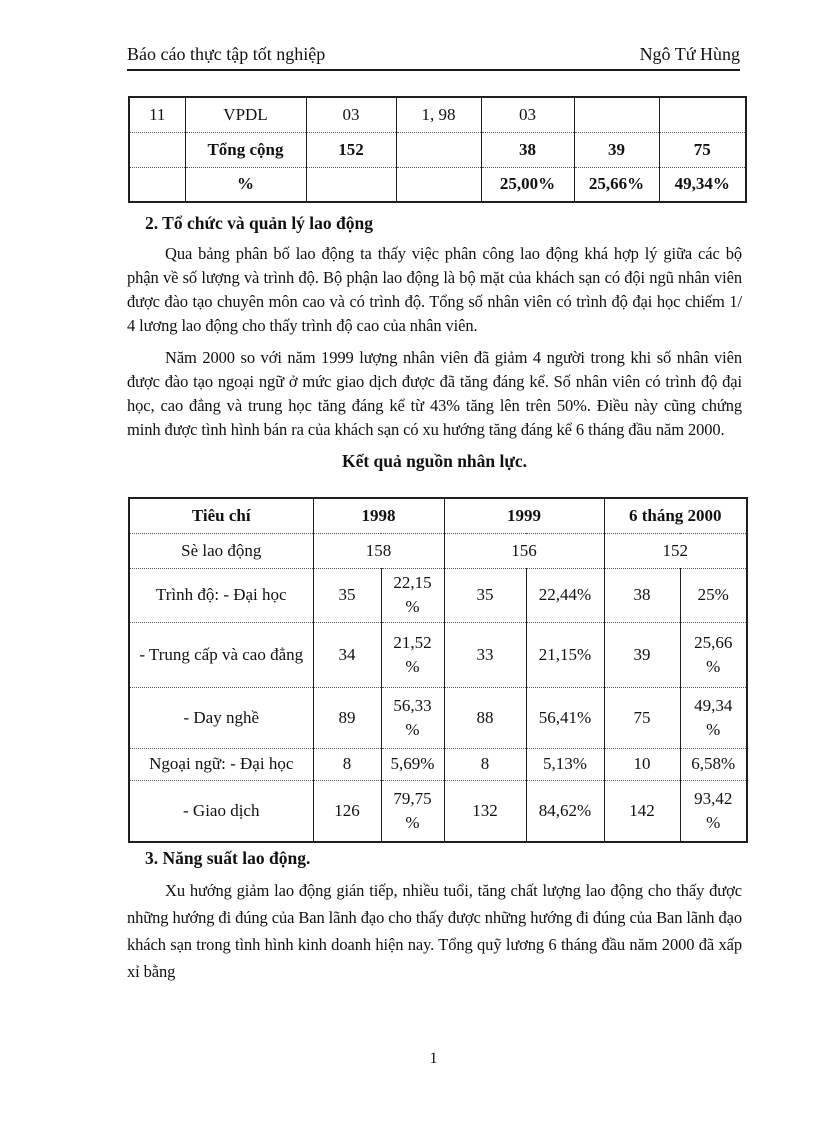 Image resolution: width=816 pixels, height=1123 pixels. What do you see at coordinates (226, 54) in the screenshot?
I see `header-title: Báo cáo thực tập tốt nghiệp` at bounding box center [226, 54].